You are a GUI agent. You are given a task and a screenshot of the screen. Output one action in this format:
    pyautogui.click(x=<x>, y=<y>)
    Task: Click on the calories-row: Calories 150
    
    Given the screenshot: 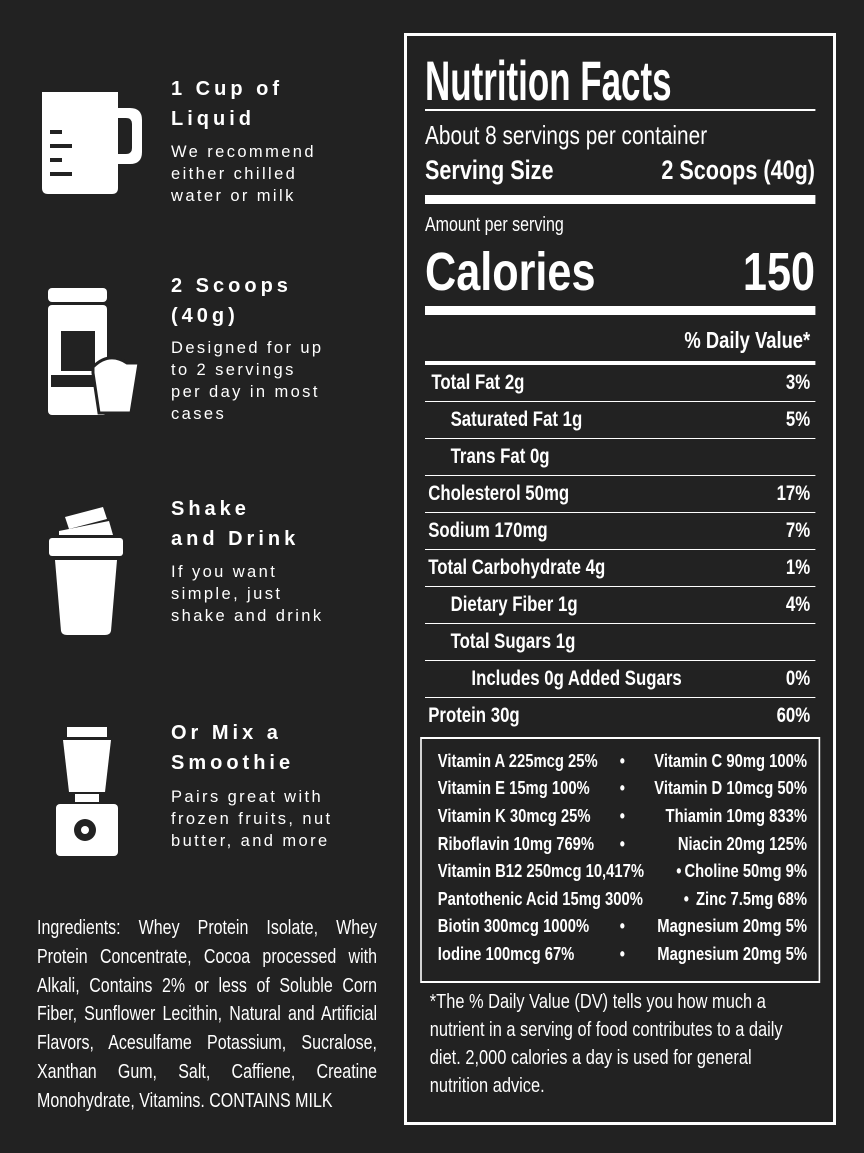 What is the action you would take?
    pyautogui.click(x=620, y=272)
    